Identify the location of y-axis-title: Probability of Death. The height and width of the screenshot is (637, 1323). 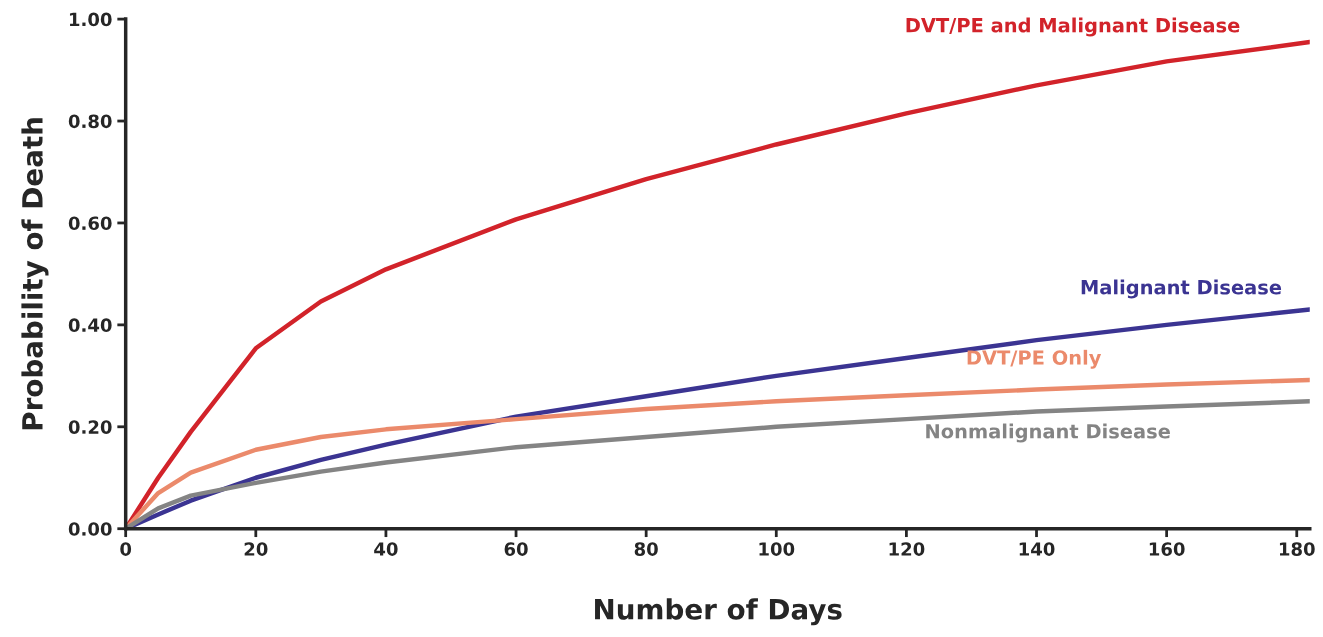
(35, 274).